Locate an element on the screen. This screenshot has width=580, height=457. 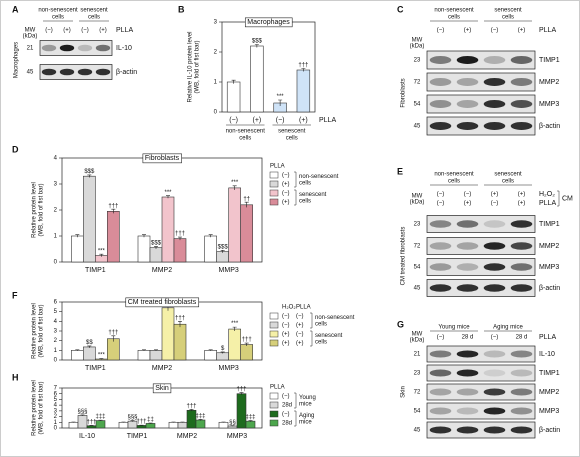
x-tick-label: (−) is located at coordinates (233, 120).